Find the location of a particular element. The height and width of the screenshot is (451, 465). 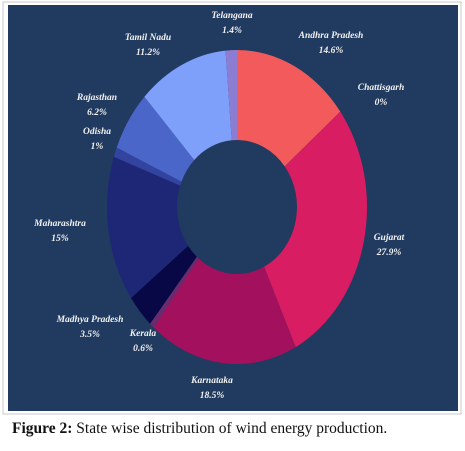

slice-value-label: 0% is located at coordinates (381, 103).